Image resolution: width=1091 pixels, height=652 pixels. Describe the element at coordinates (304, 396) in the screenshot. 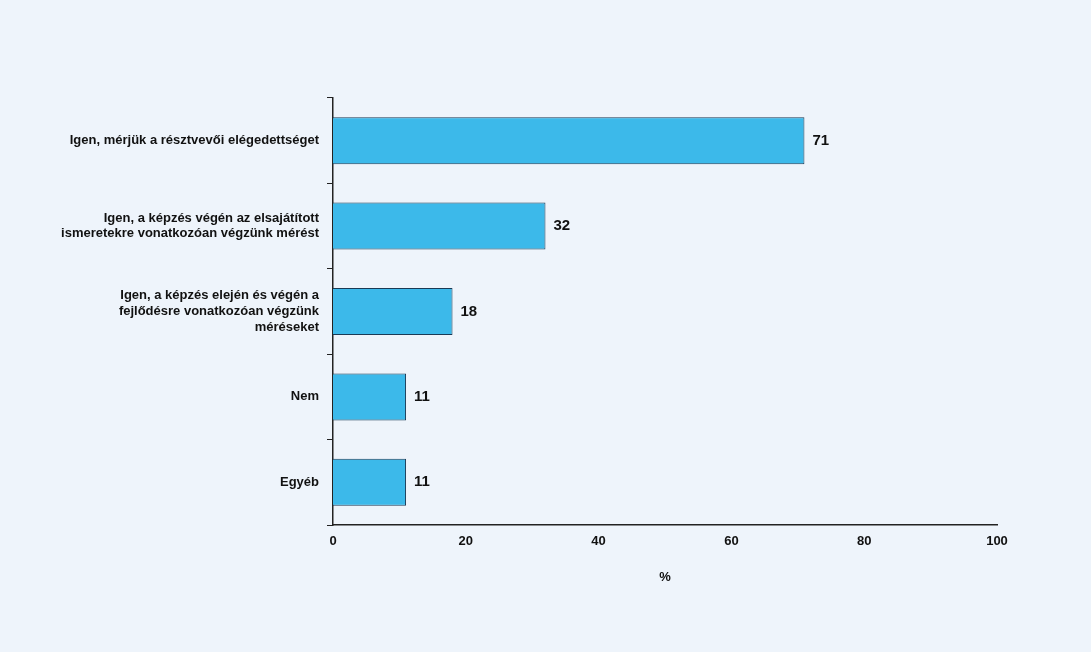

I see `y-tick-label: Nem` at that location.